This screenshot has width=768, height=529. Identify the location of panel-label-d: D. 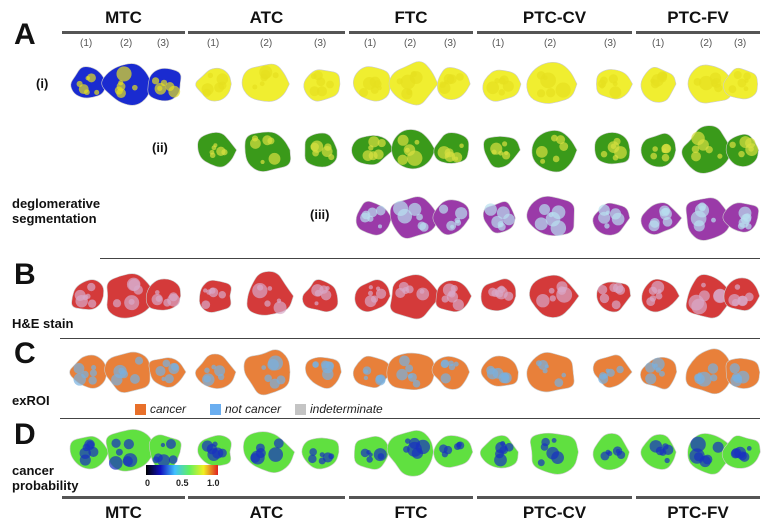
(25, 434).